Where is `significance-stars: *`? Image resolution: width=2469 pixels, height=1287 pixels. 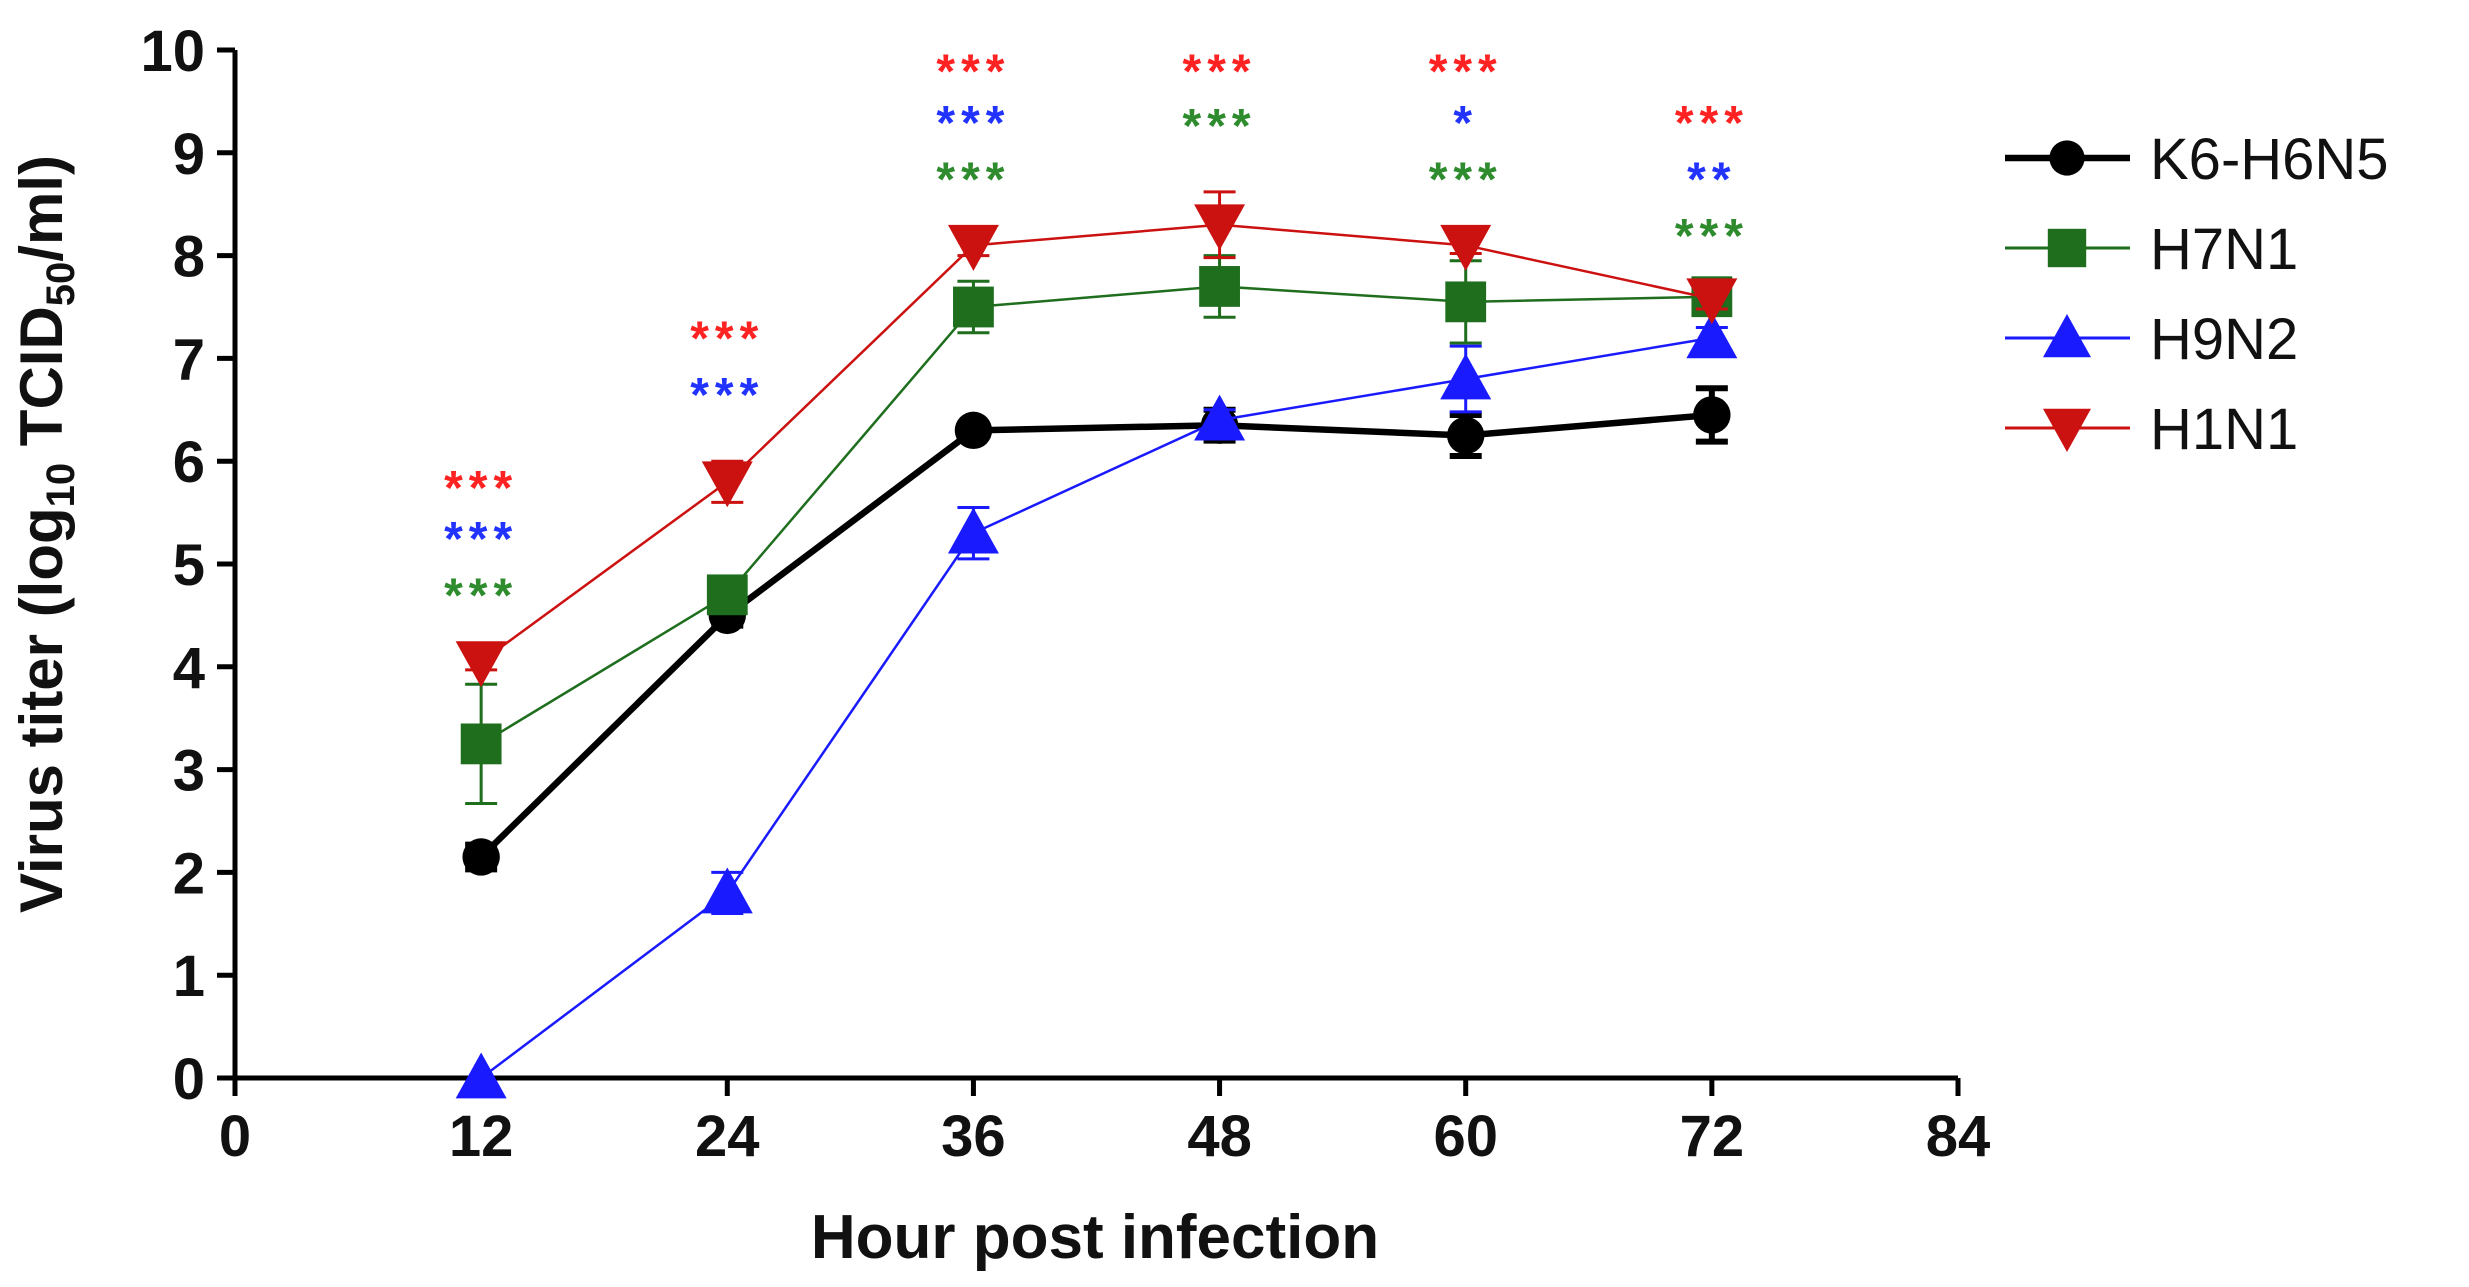 significance-stars: * is located at coordinates (1465, 123).